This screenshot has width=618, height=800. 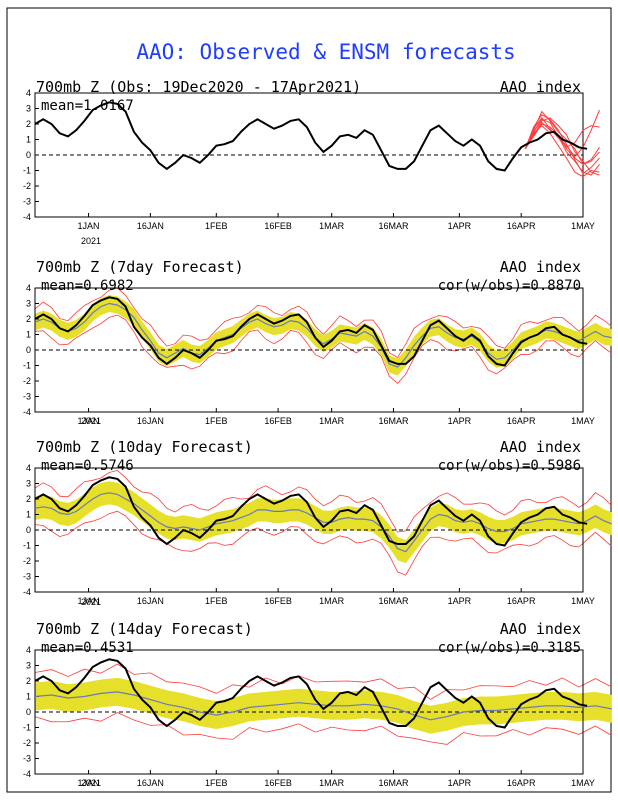 I want to click on correlation-label: cor(w/obs)=0.3185, so click(x=509, y=648).